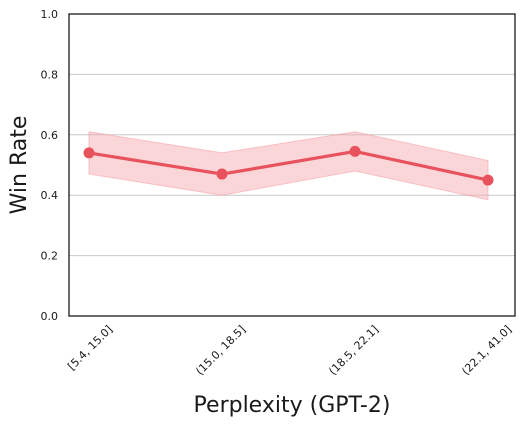 This screenshot has height=428, width=524. I want to click on x-tick-label: (22.1, 41.0], so click(486, 350).